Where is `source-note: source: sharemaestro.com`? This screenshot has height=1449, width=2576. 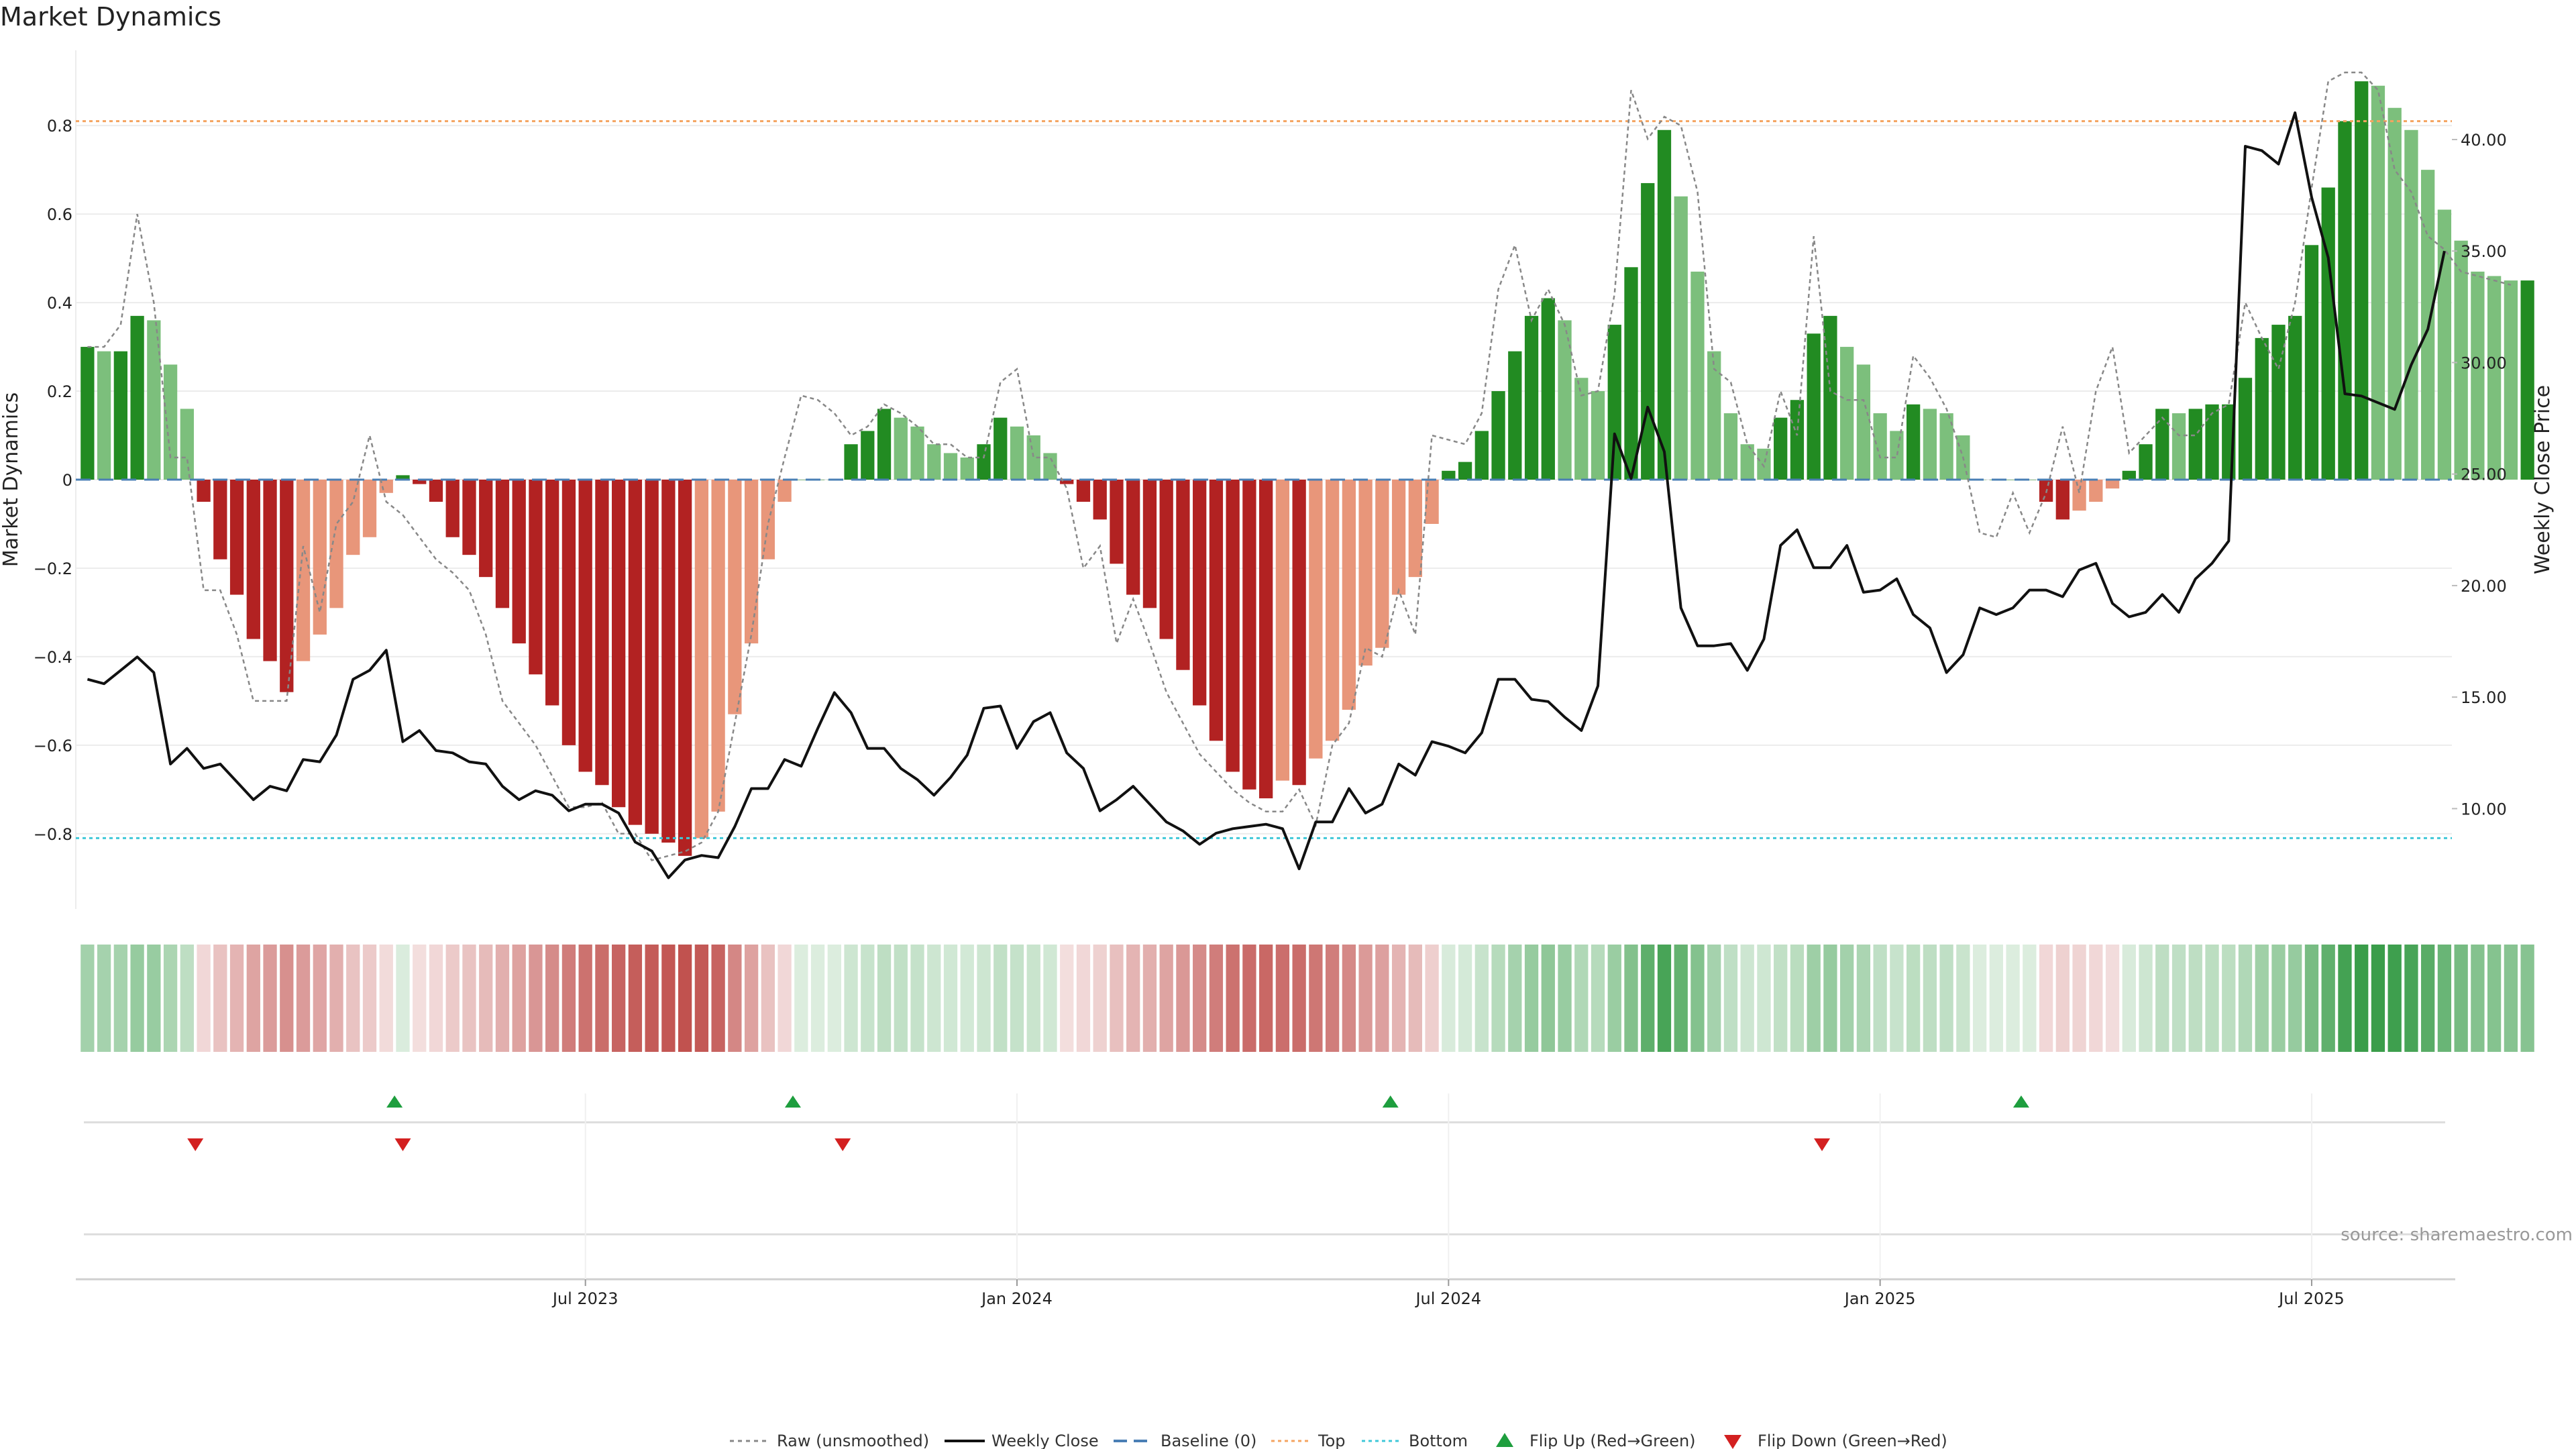
source-note: source: sharemaestro.com is located at coordinates (2457, 1235).